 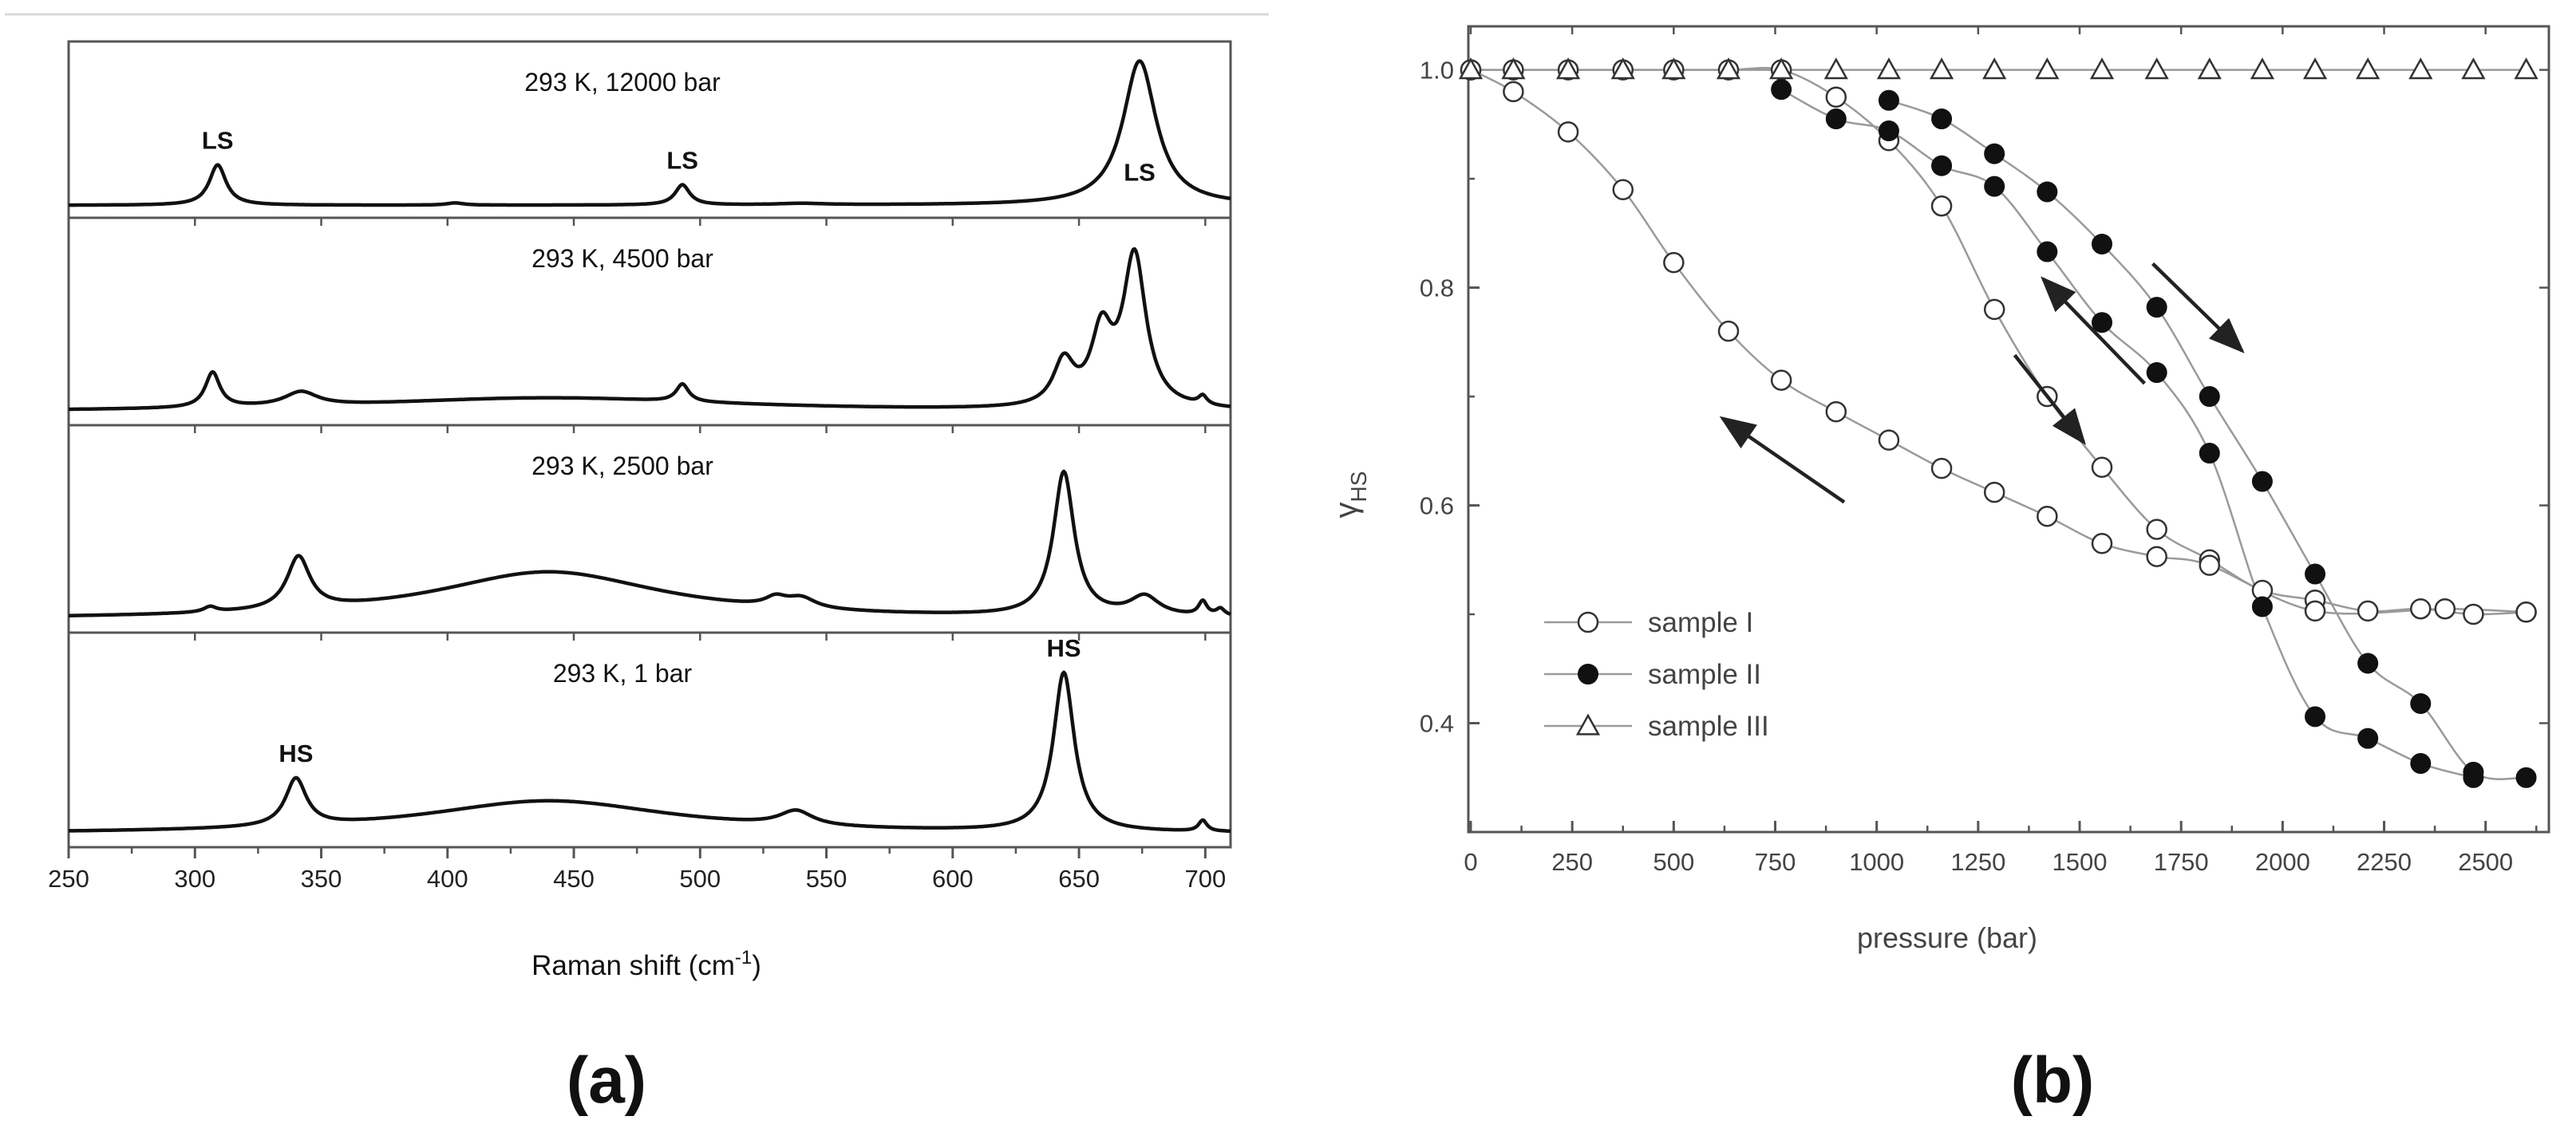 What do you see at coordinates (1876, 862) in the screenshot?
I see `b-xtick-label: 1000` at bounding box center [1876, 862].